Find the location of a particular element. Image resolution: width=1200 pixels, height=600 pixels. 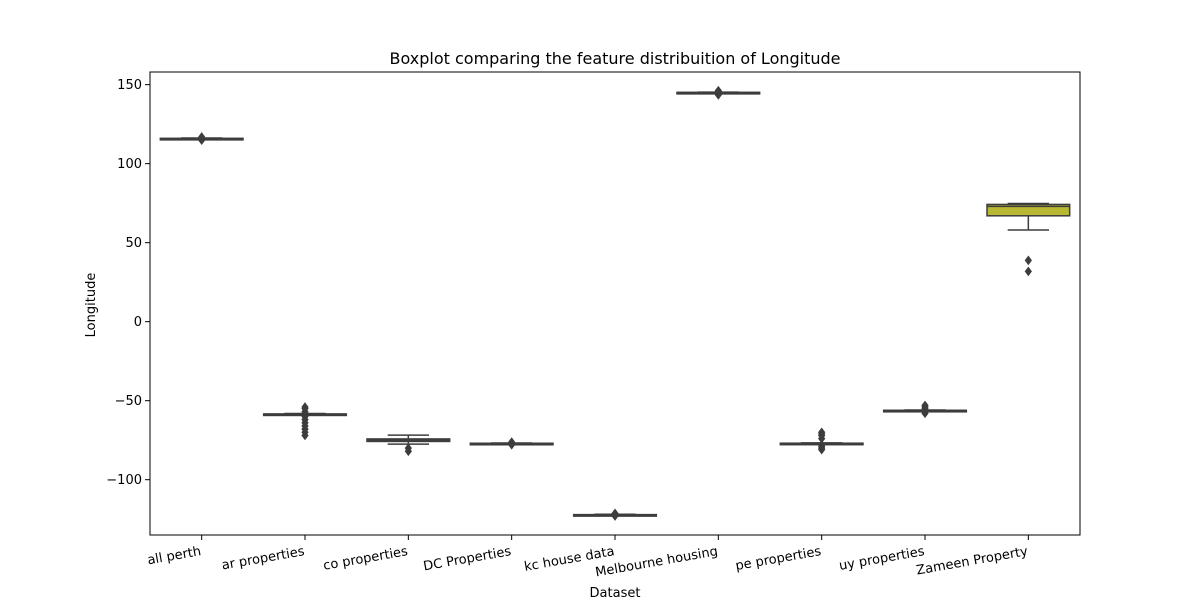

box-kc-house-data is located at coordinates (615, 514).